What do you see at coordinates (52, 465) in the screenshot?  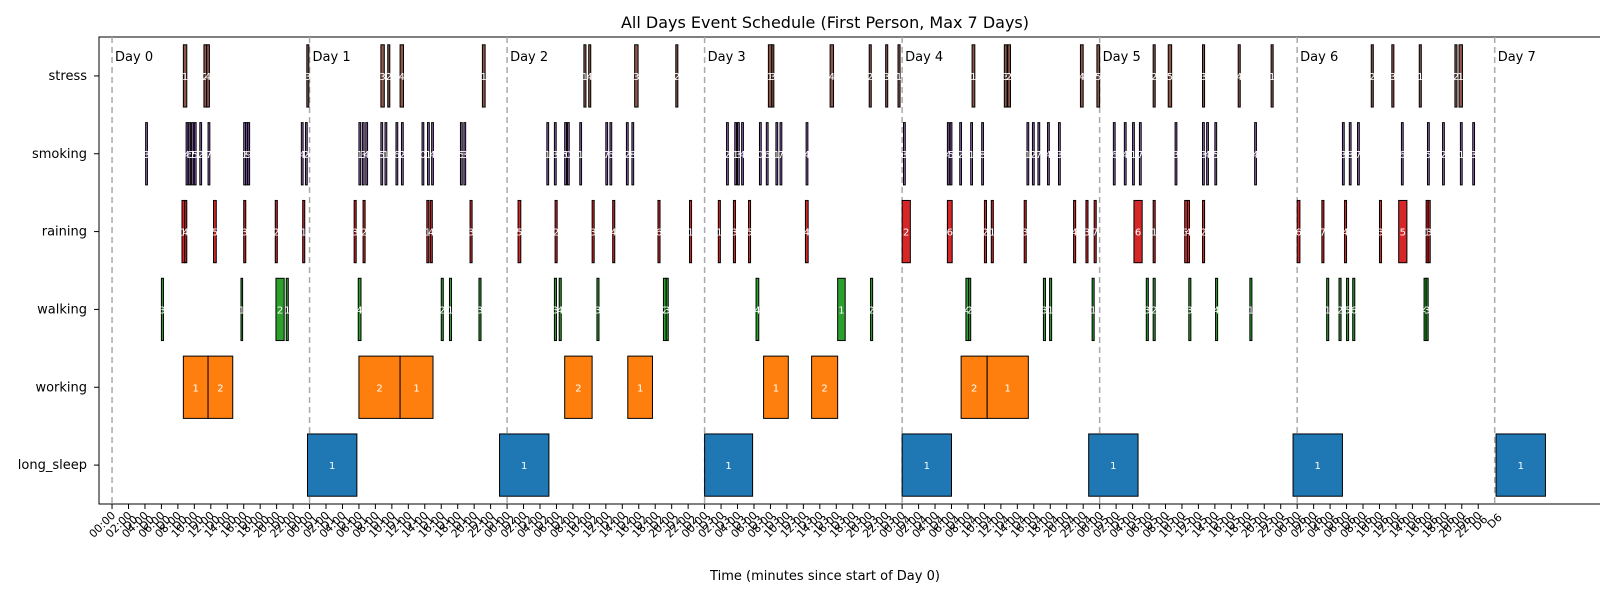 I see `y-tick-label: long_sleep` at bounding box center [52, 465].